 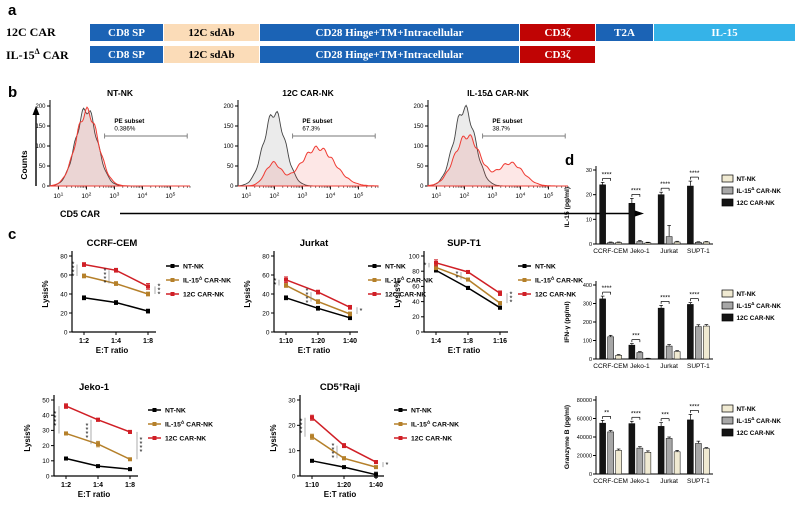 What do you see at coordinates (94, 387) in the screenshot?
I see `text-label: Jeko-1` at bounding box center [94, 387].